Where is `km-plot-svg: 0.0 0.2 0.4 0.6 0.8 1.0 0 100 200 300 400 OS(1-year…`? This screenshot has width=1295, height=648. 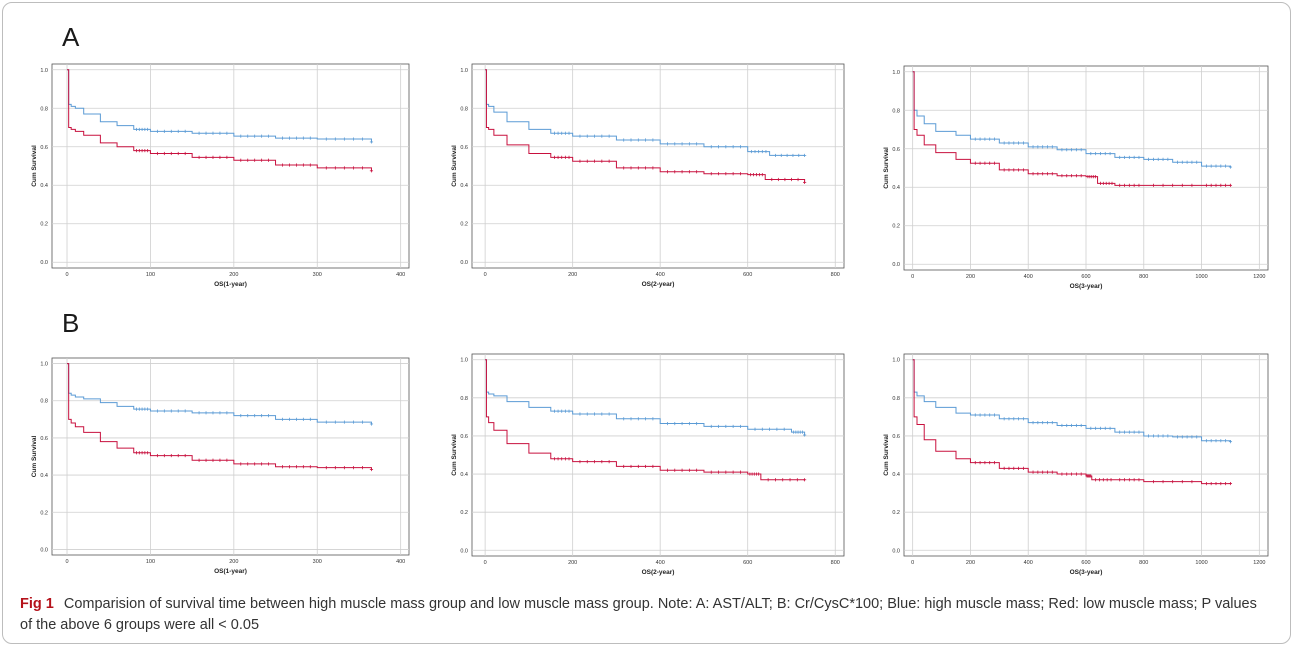 km-plot-svg: 0.0 0.2 0.4 0.6 0.8 1.0 0 100 200 300 400 OS(1-year… is located at coordinates (220, 175).